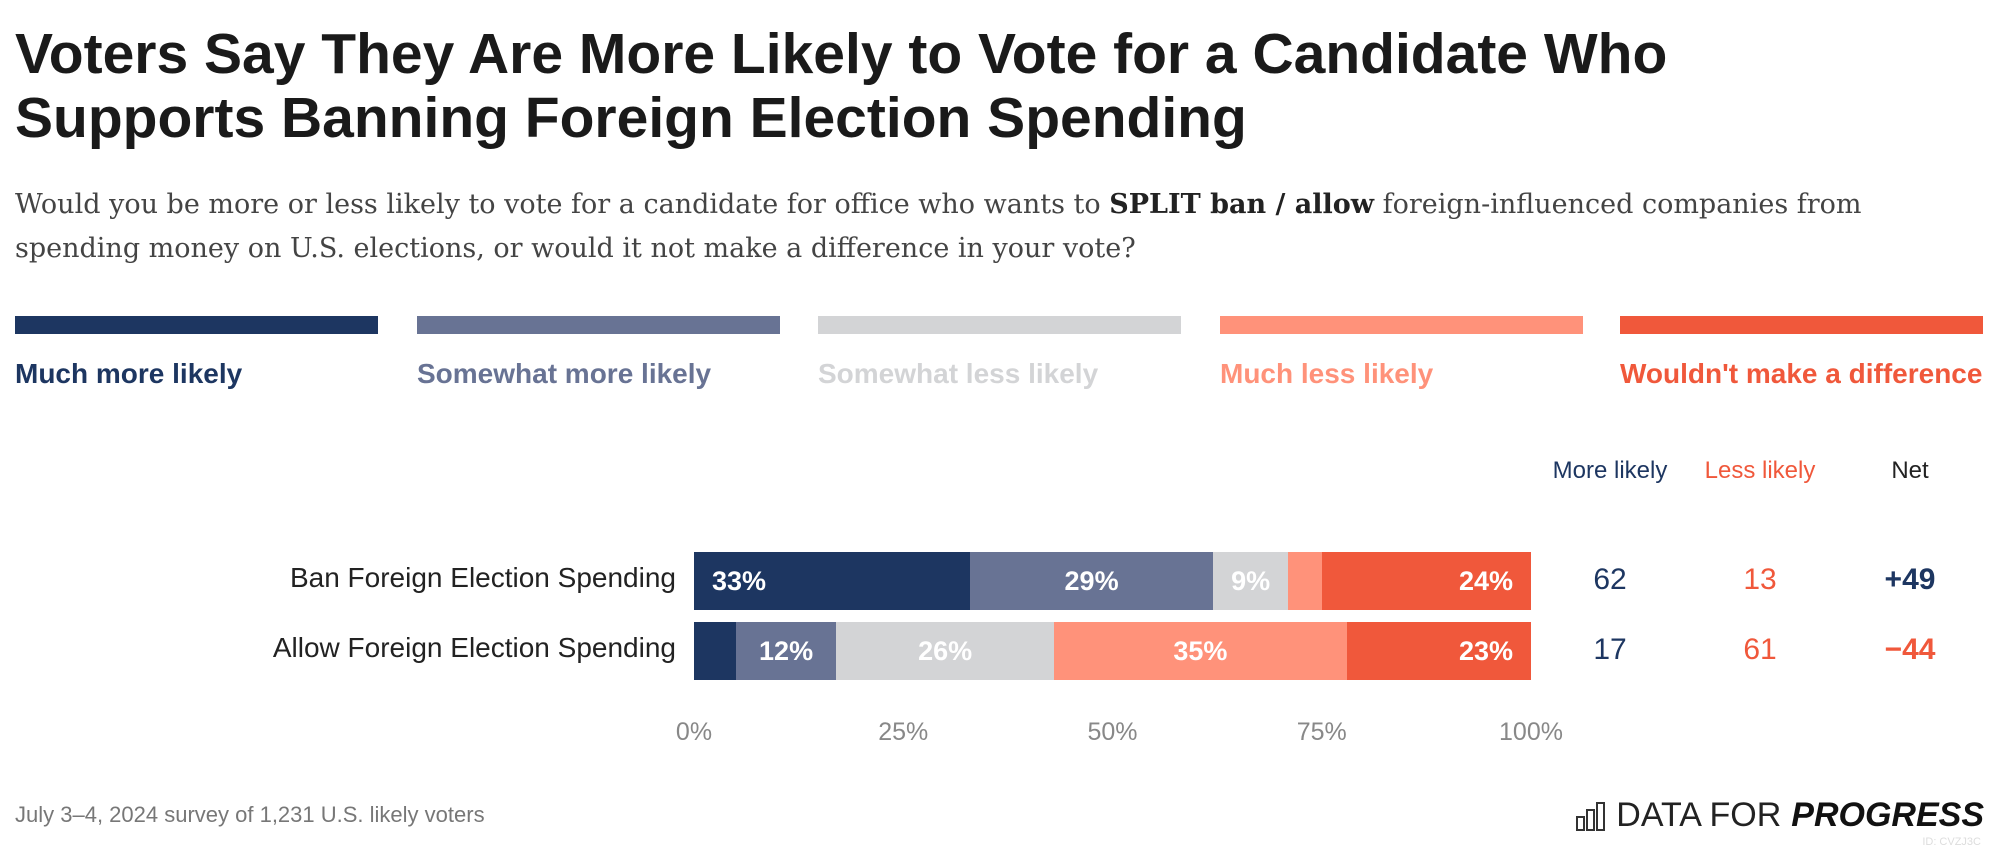  Describe the element at coordinates (1485, 580) in the screenshot. I see `bar-value-label: 24%` at that location.